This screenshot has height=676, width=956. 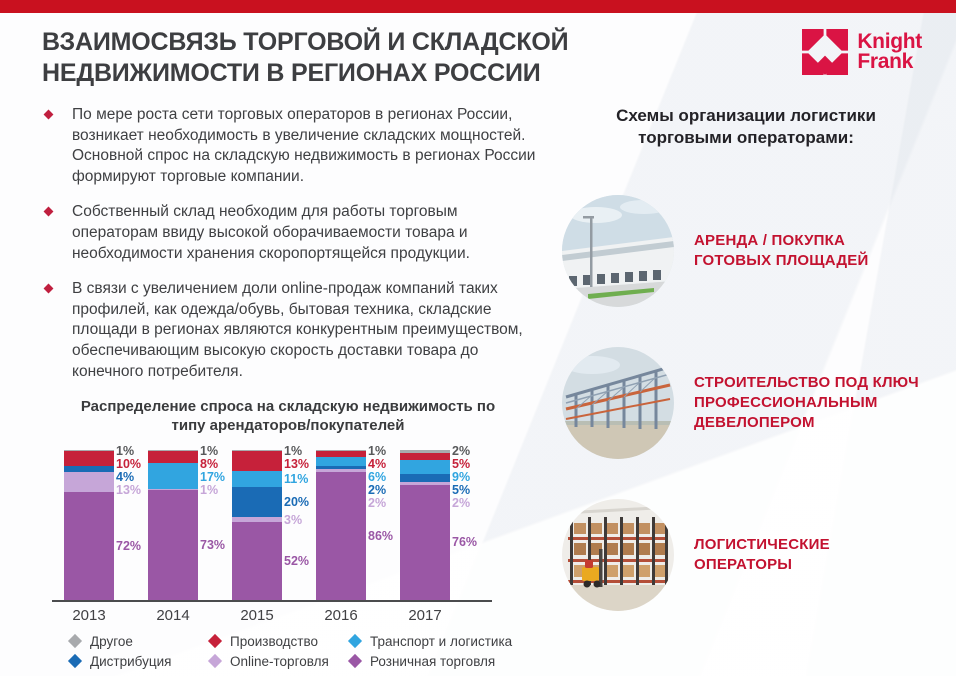 What do you see at coordinates (129, 545) in the screenshot?
I see `bar-value-label: 72%` at bounding box center [129, 545].